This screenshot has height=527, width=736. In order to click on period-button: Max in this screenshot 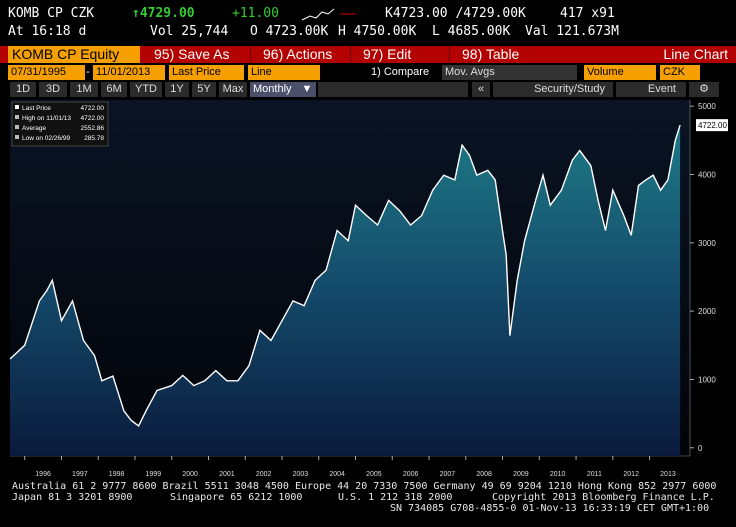, I will do `click(233, 89)`.